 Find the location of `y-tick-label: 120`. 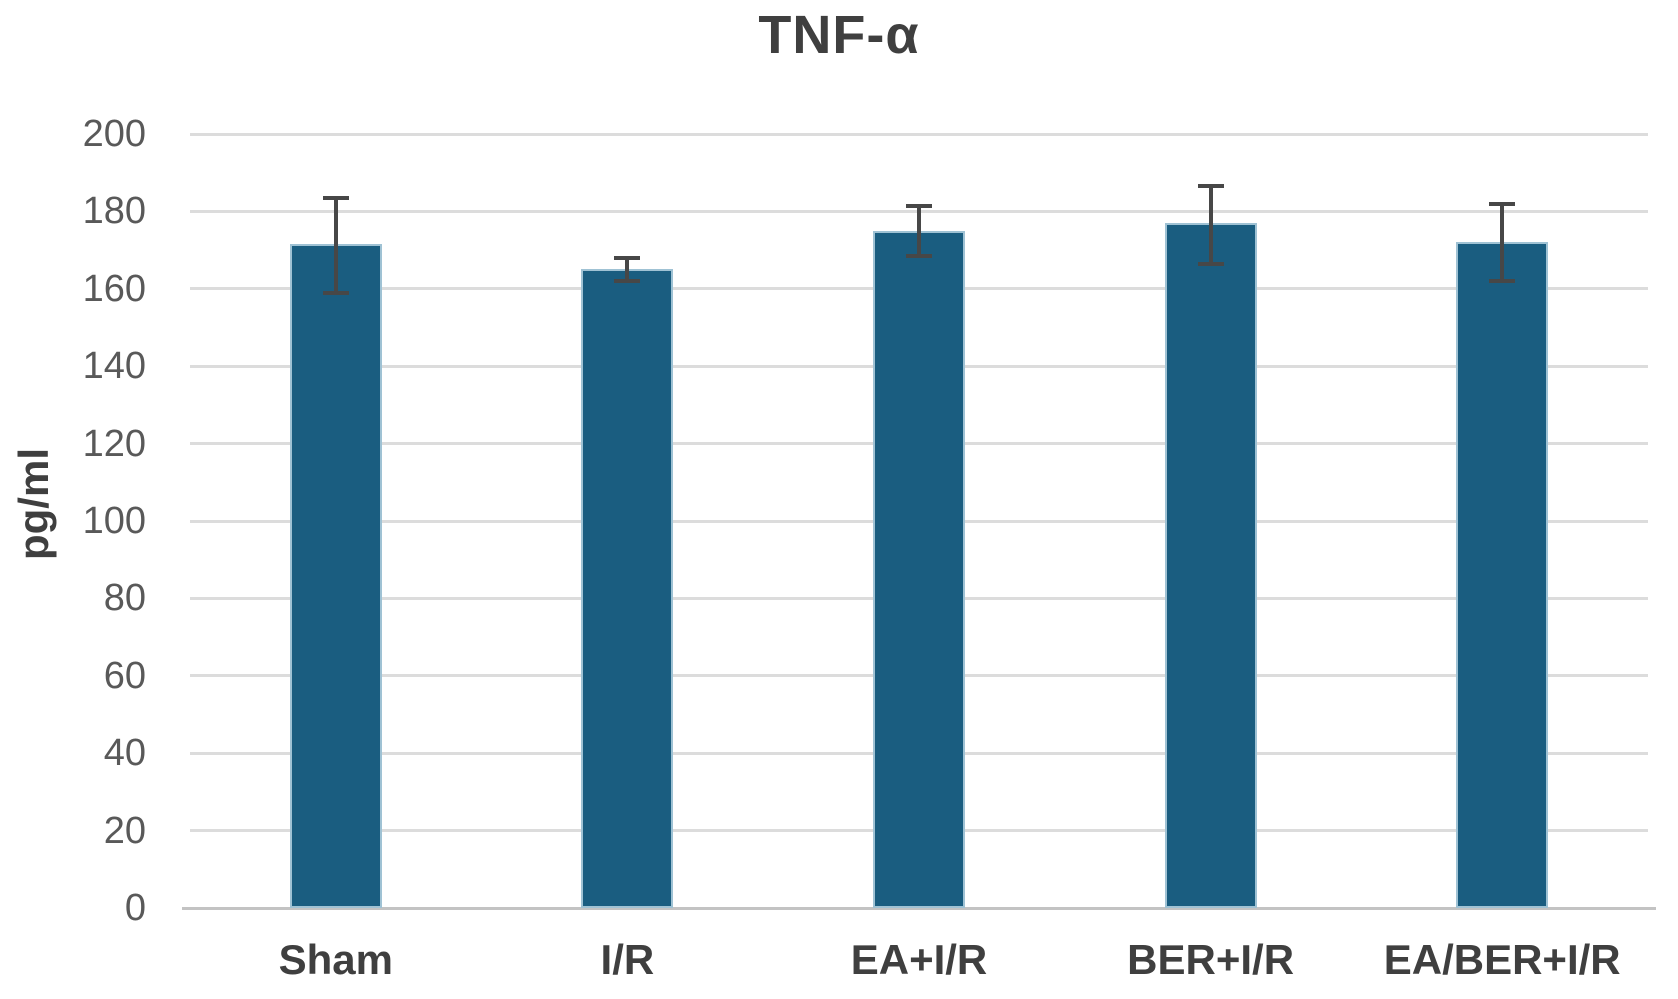

y-tick-label: 120 is located at coordinates (114, 443).